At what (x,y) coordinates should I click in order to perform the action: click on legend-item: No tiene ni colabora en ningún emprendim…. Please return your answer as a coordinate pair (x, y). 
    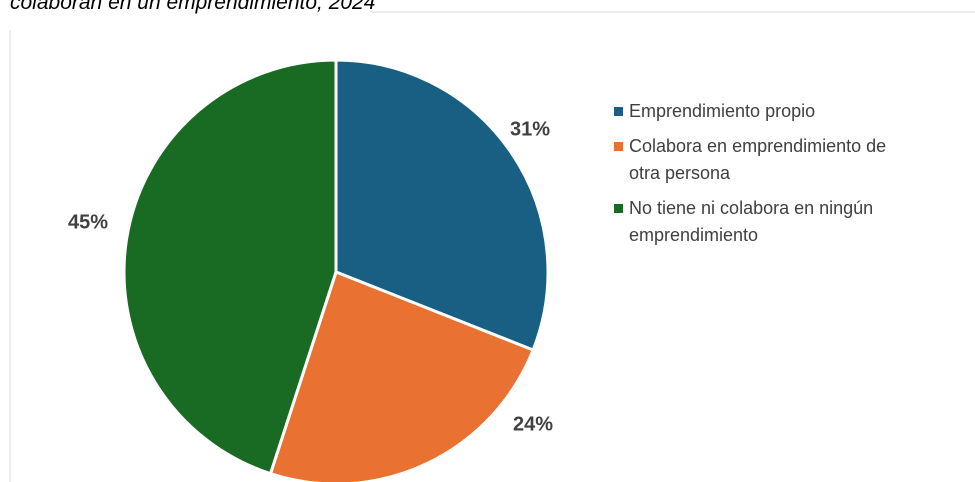
    Looking at the image, I should click on (762, 222).